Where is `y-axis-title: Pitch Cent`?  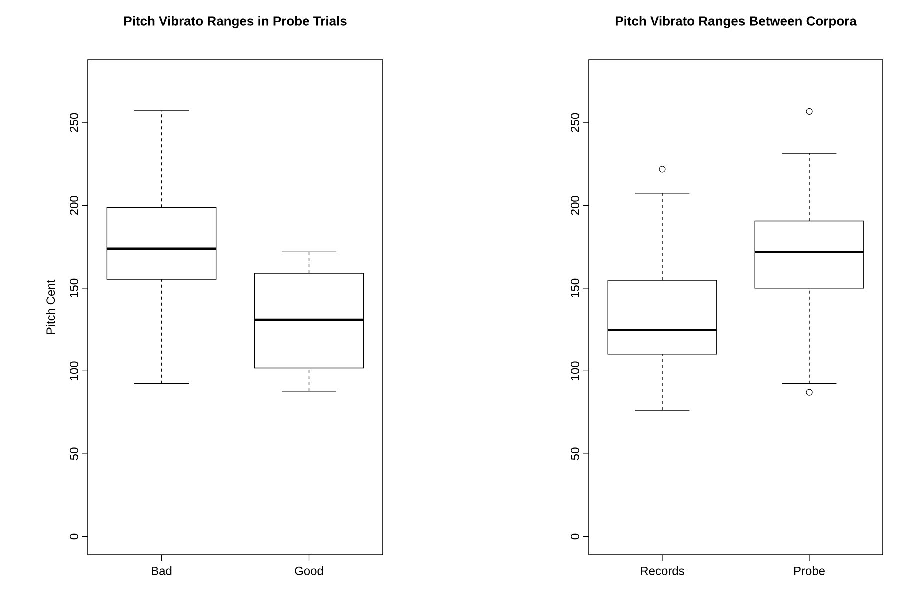
y-axis-title: Pitch Cent is located at coordinates (51, 307).